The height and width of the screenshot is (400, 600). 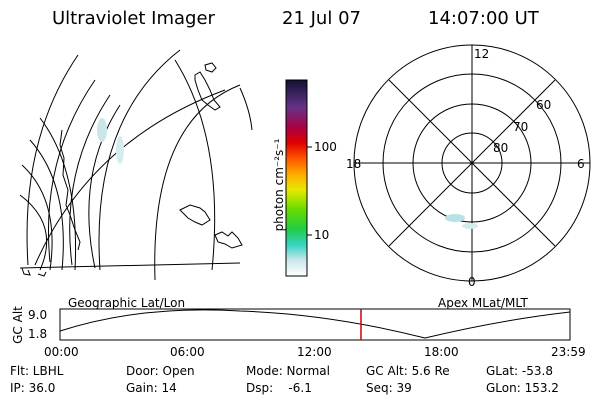 What do you see at coordinates (160, 371) in the screenshot?
I see `door-status: Door: Open` at bounding box center [160, 371].